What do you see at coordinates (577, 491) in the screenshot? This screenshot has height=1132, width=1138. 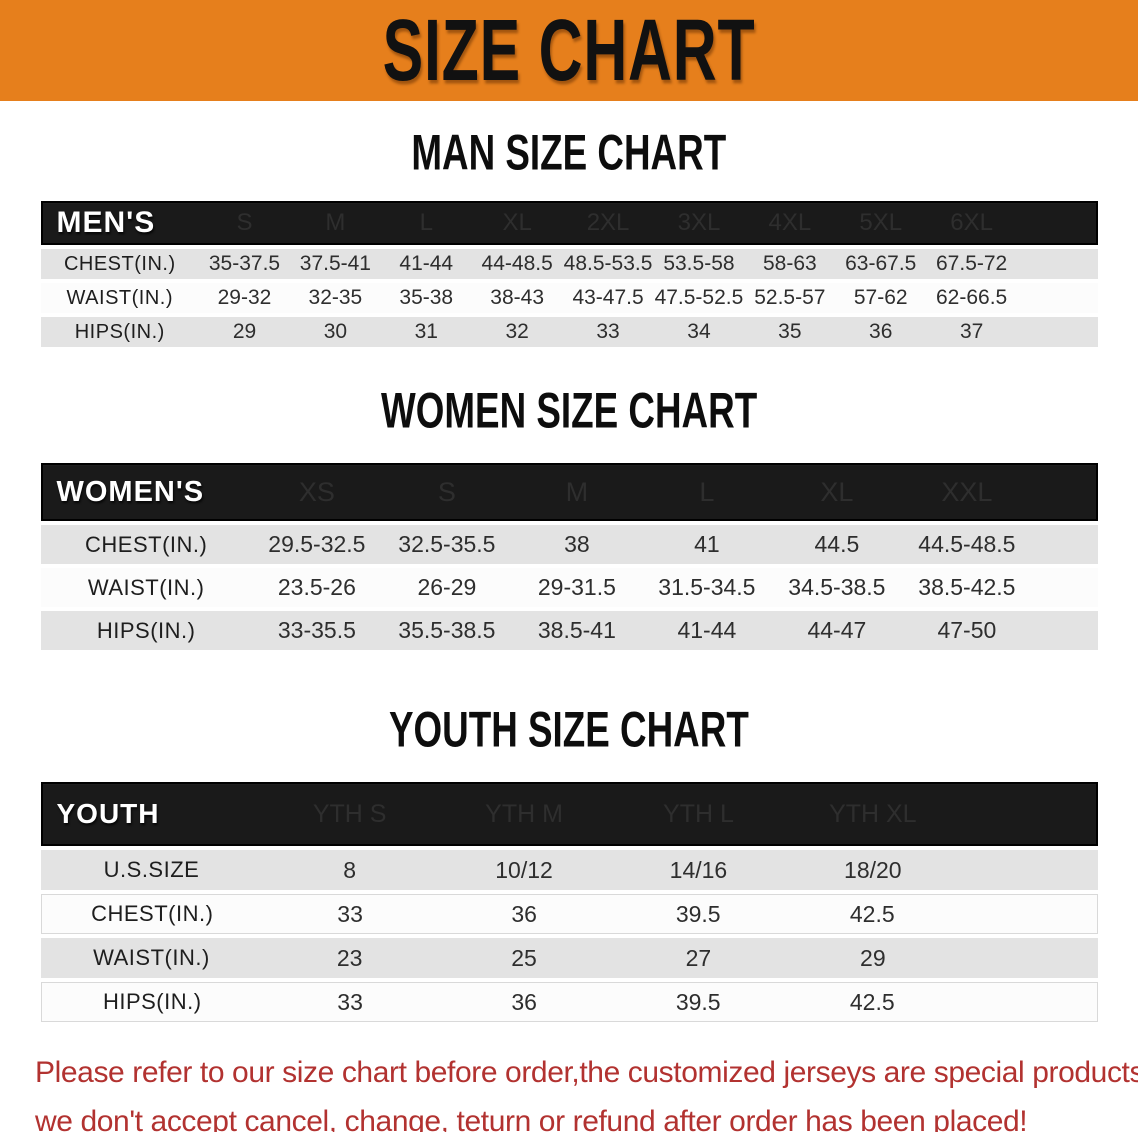 I see `column-header: M` at bounding box center [577, 491].